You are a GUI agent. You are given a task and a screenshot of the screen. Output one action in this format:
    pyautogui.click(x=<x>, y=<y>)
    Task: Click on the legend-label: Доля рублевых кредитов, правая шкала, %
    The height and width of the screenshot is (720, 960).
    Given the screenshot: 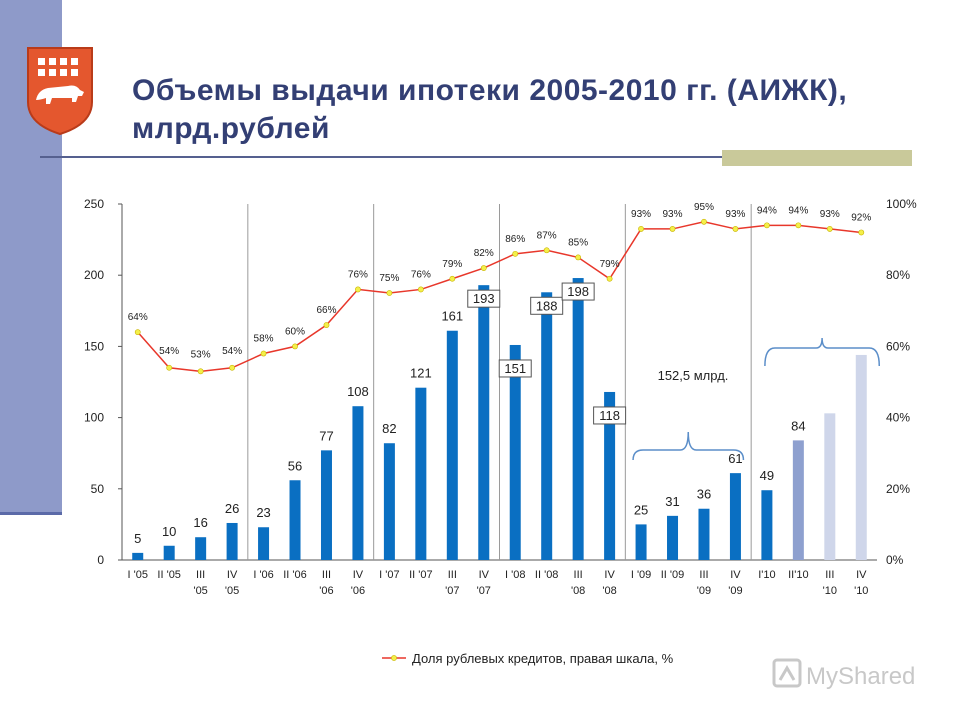 What is the action you would take?
    pyautogui.click(x=543, y=658)
    